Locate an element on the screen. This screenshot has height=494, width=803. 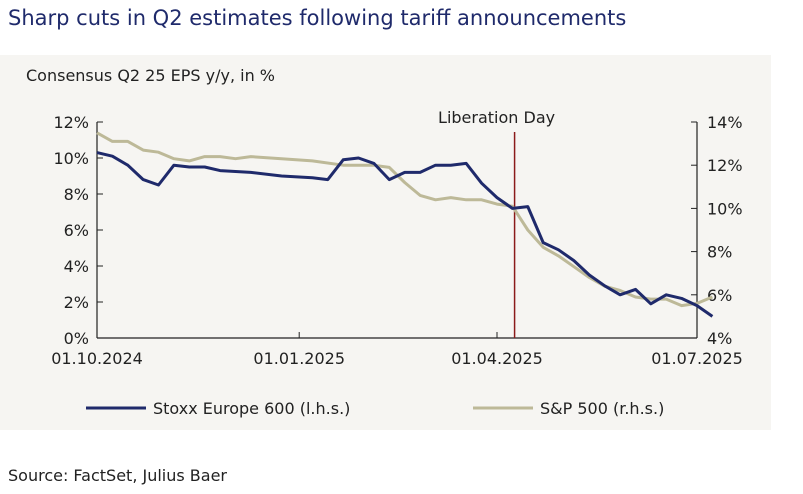
source-note: Source: FactSet, Julius Baer is located at coordinates (117, 475).